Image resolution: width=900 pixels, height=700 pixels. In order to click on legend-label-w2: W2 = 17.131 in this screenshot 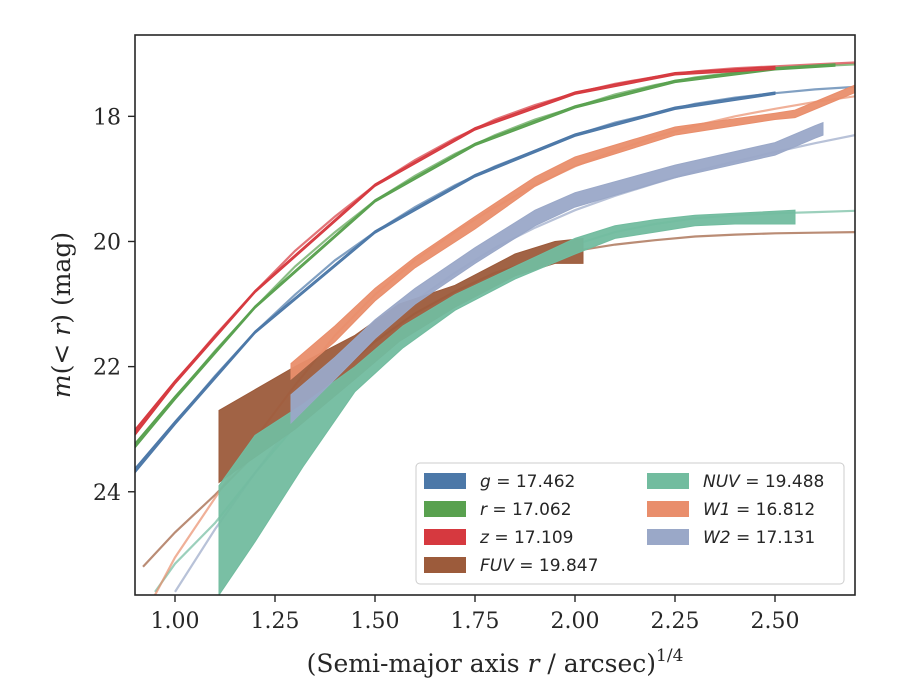, I will do `click(759, 538)`.